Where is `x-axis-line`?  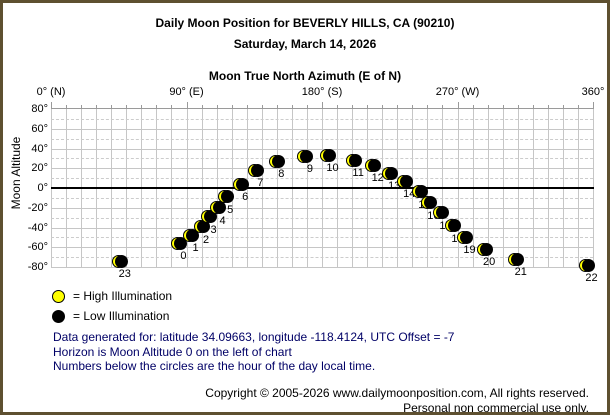 x-axis-line is located at coordinates (322, 108).